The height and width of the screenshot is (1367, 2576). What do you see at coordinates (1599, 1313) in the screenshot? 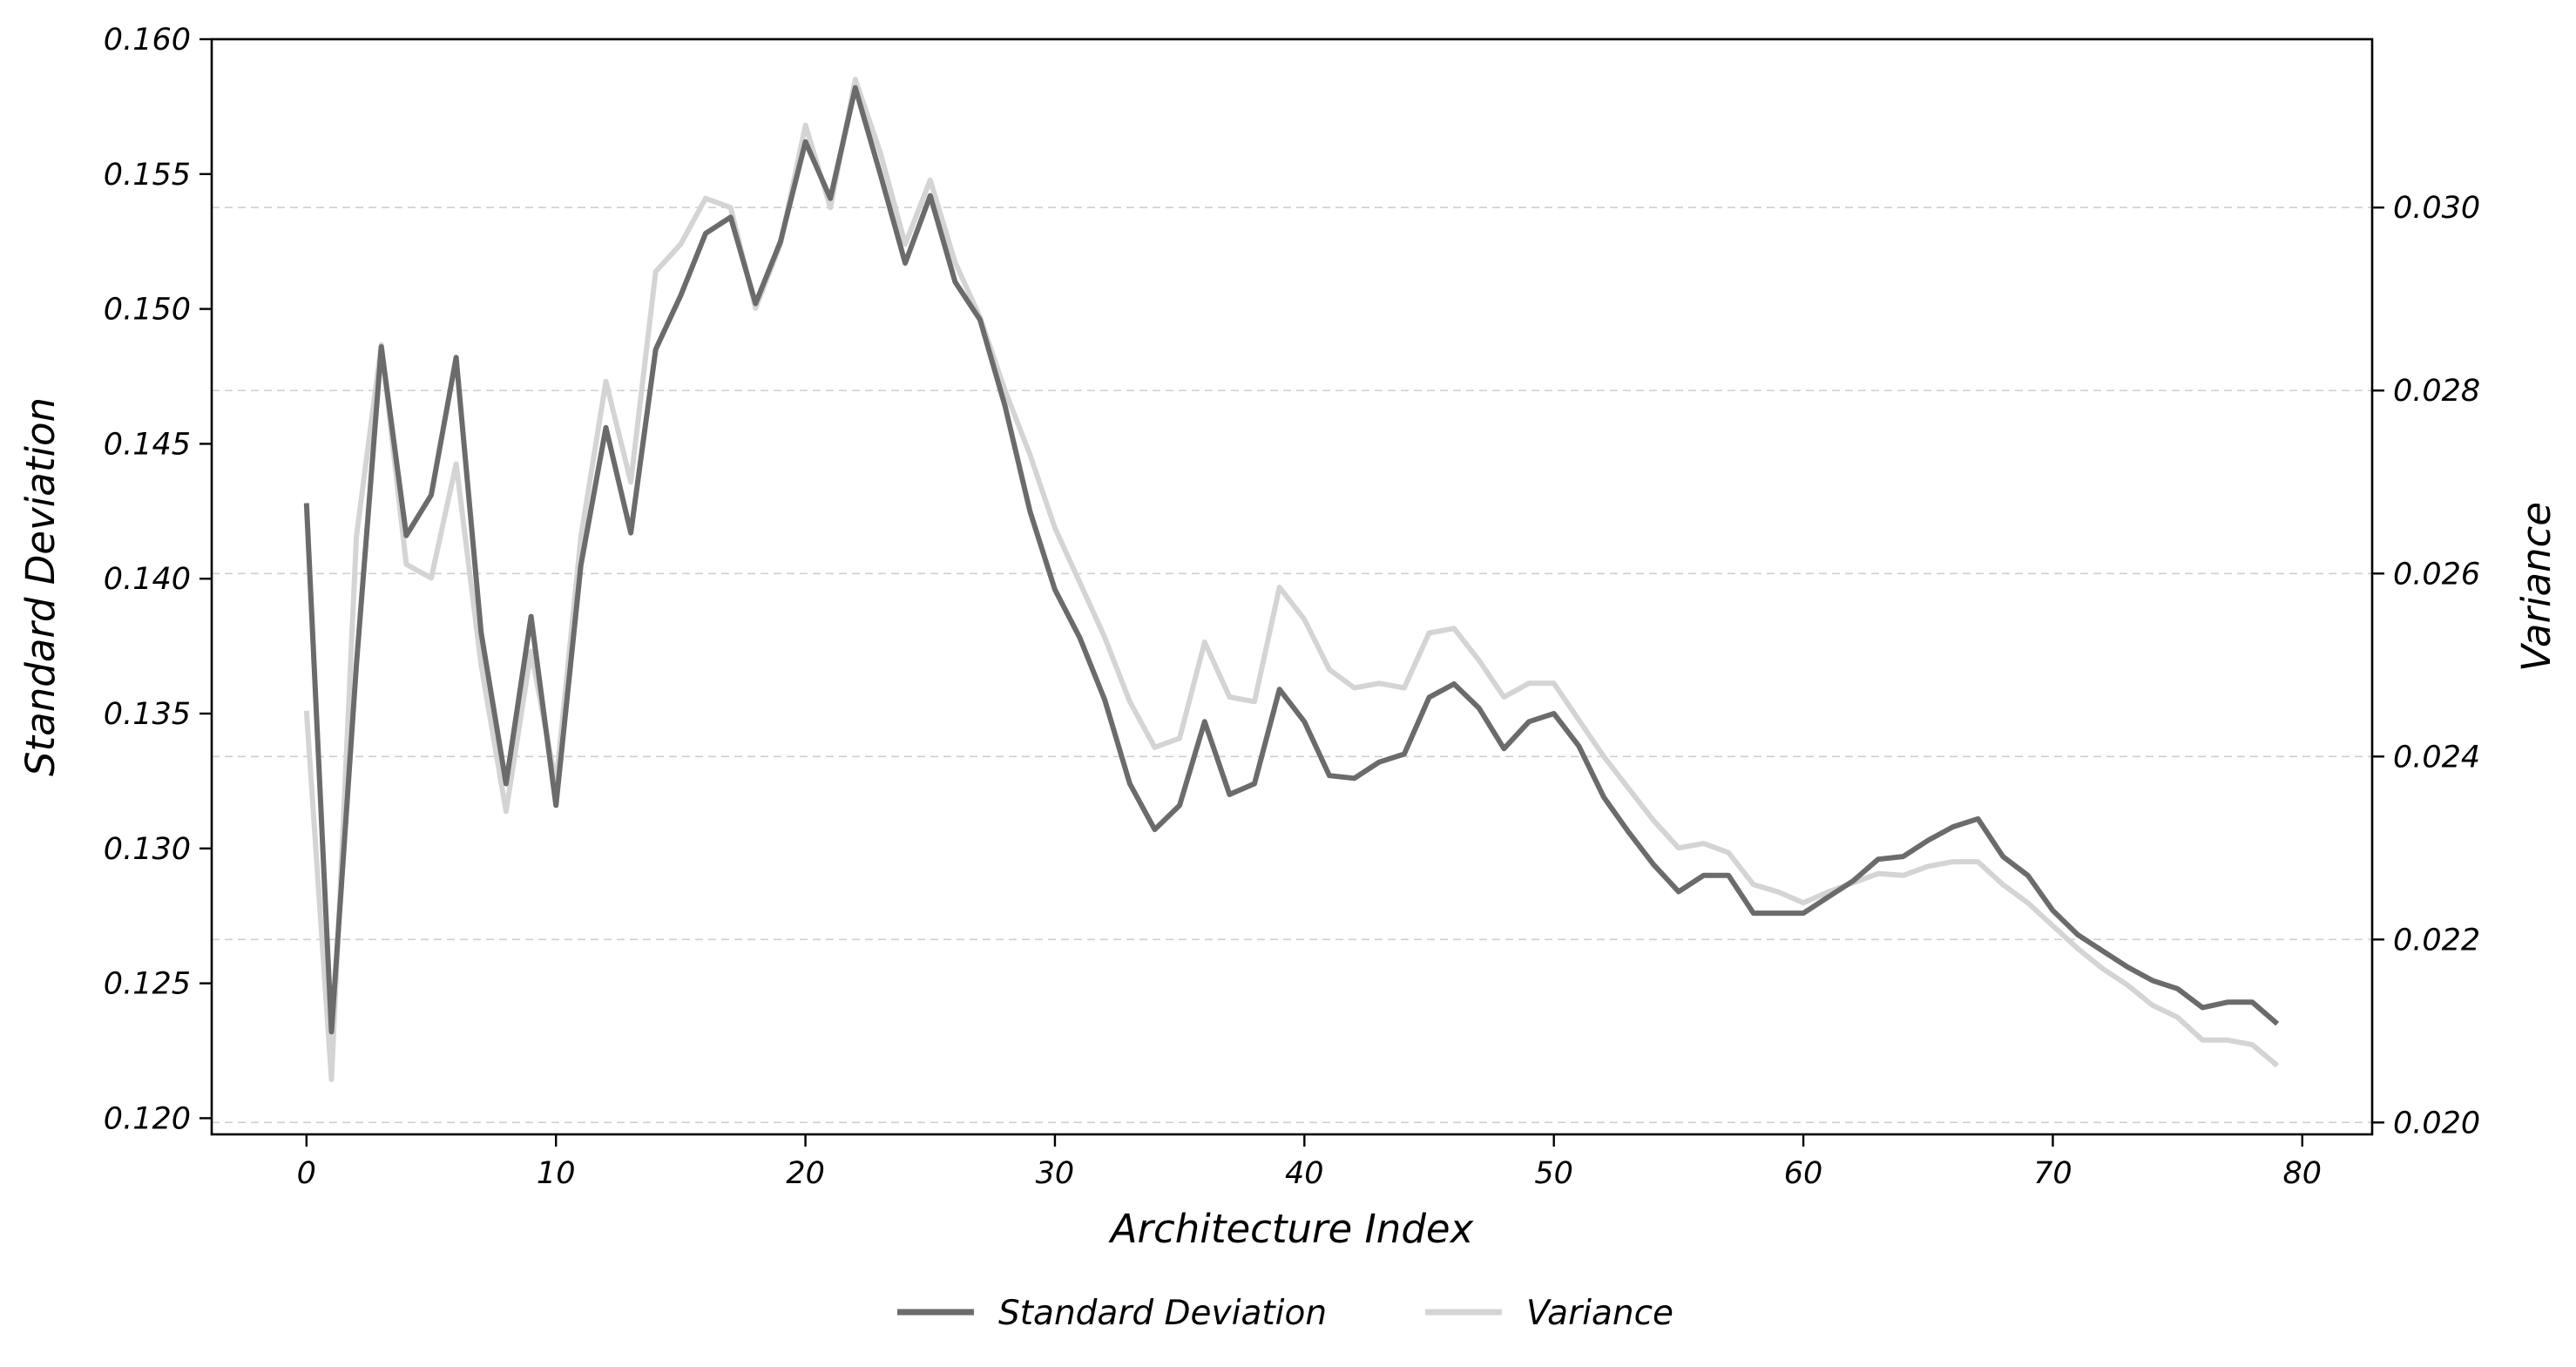
I see `legend-label-variance: Variance` at bounding box center [1599, 1313].